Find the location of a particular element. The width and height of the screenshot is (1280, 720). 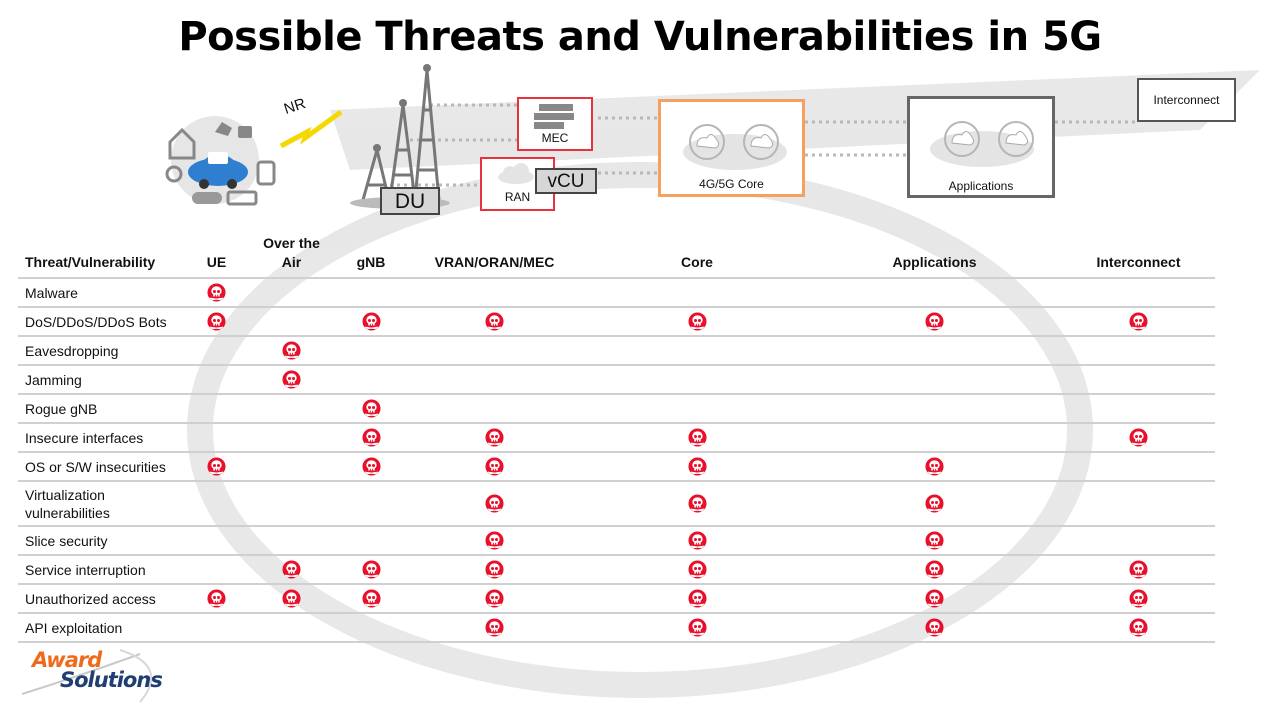

diagram-lines is located at coordinates (764, 145).